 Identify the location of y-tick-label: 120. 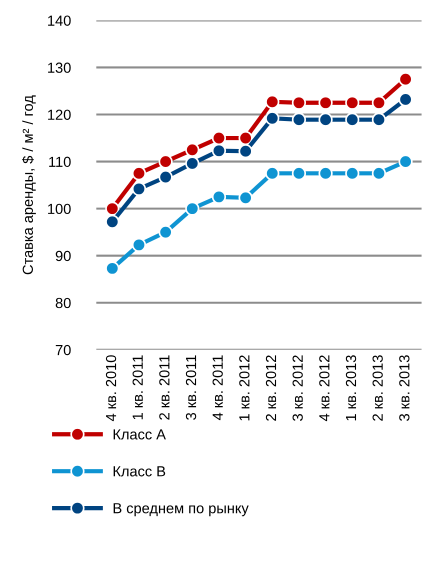
(59, 115).